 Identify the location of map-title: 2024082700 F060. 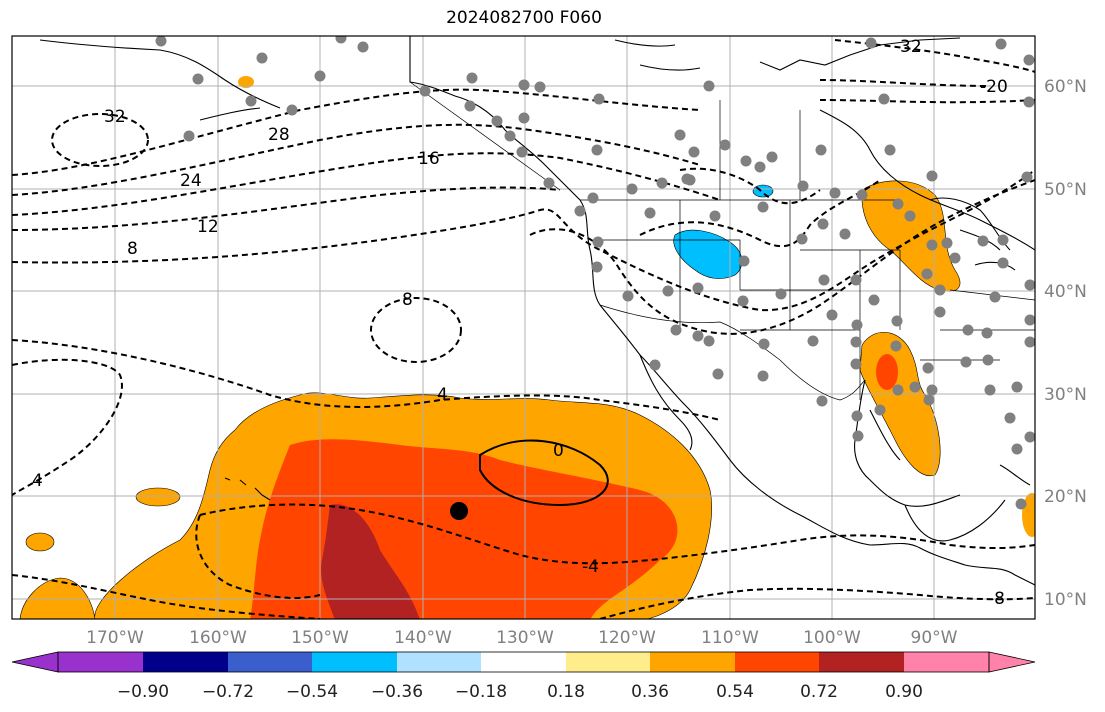
(524, 18).